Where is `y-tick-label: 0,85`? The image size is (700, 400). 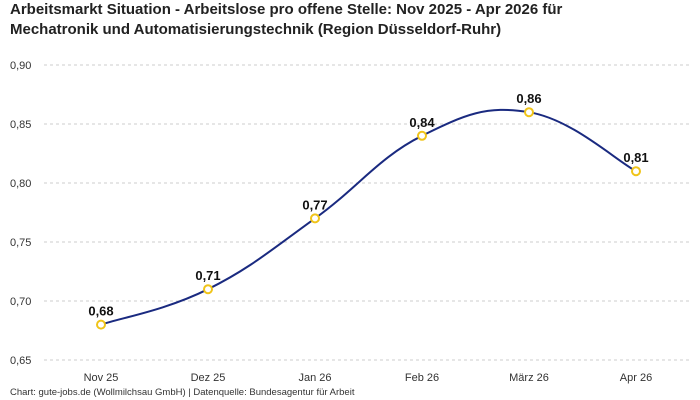
y-tick-label: 0,85 is located at coordinates (20, 125).